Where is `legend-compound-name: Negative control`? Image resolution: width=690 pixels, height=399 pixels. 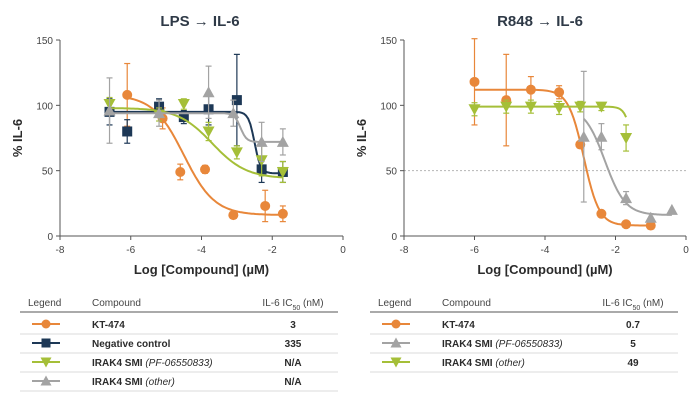 legend-compound-name: Negative control is located at coordinates (131, 344).